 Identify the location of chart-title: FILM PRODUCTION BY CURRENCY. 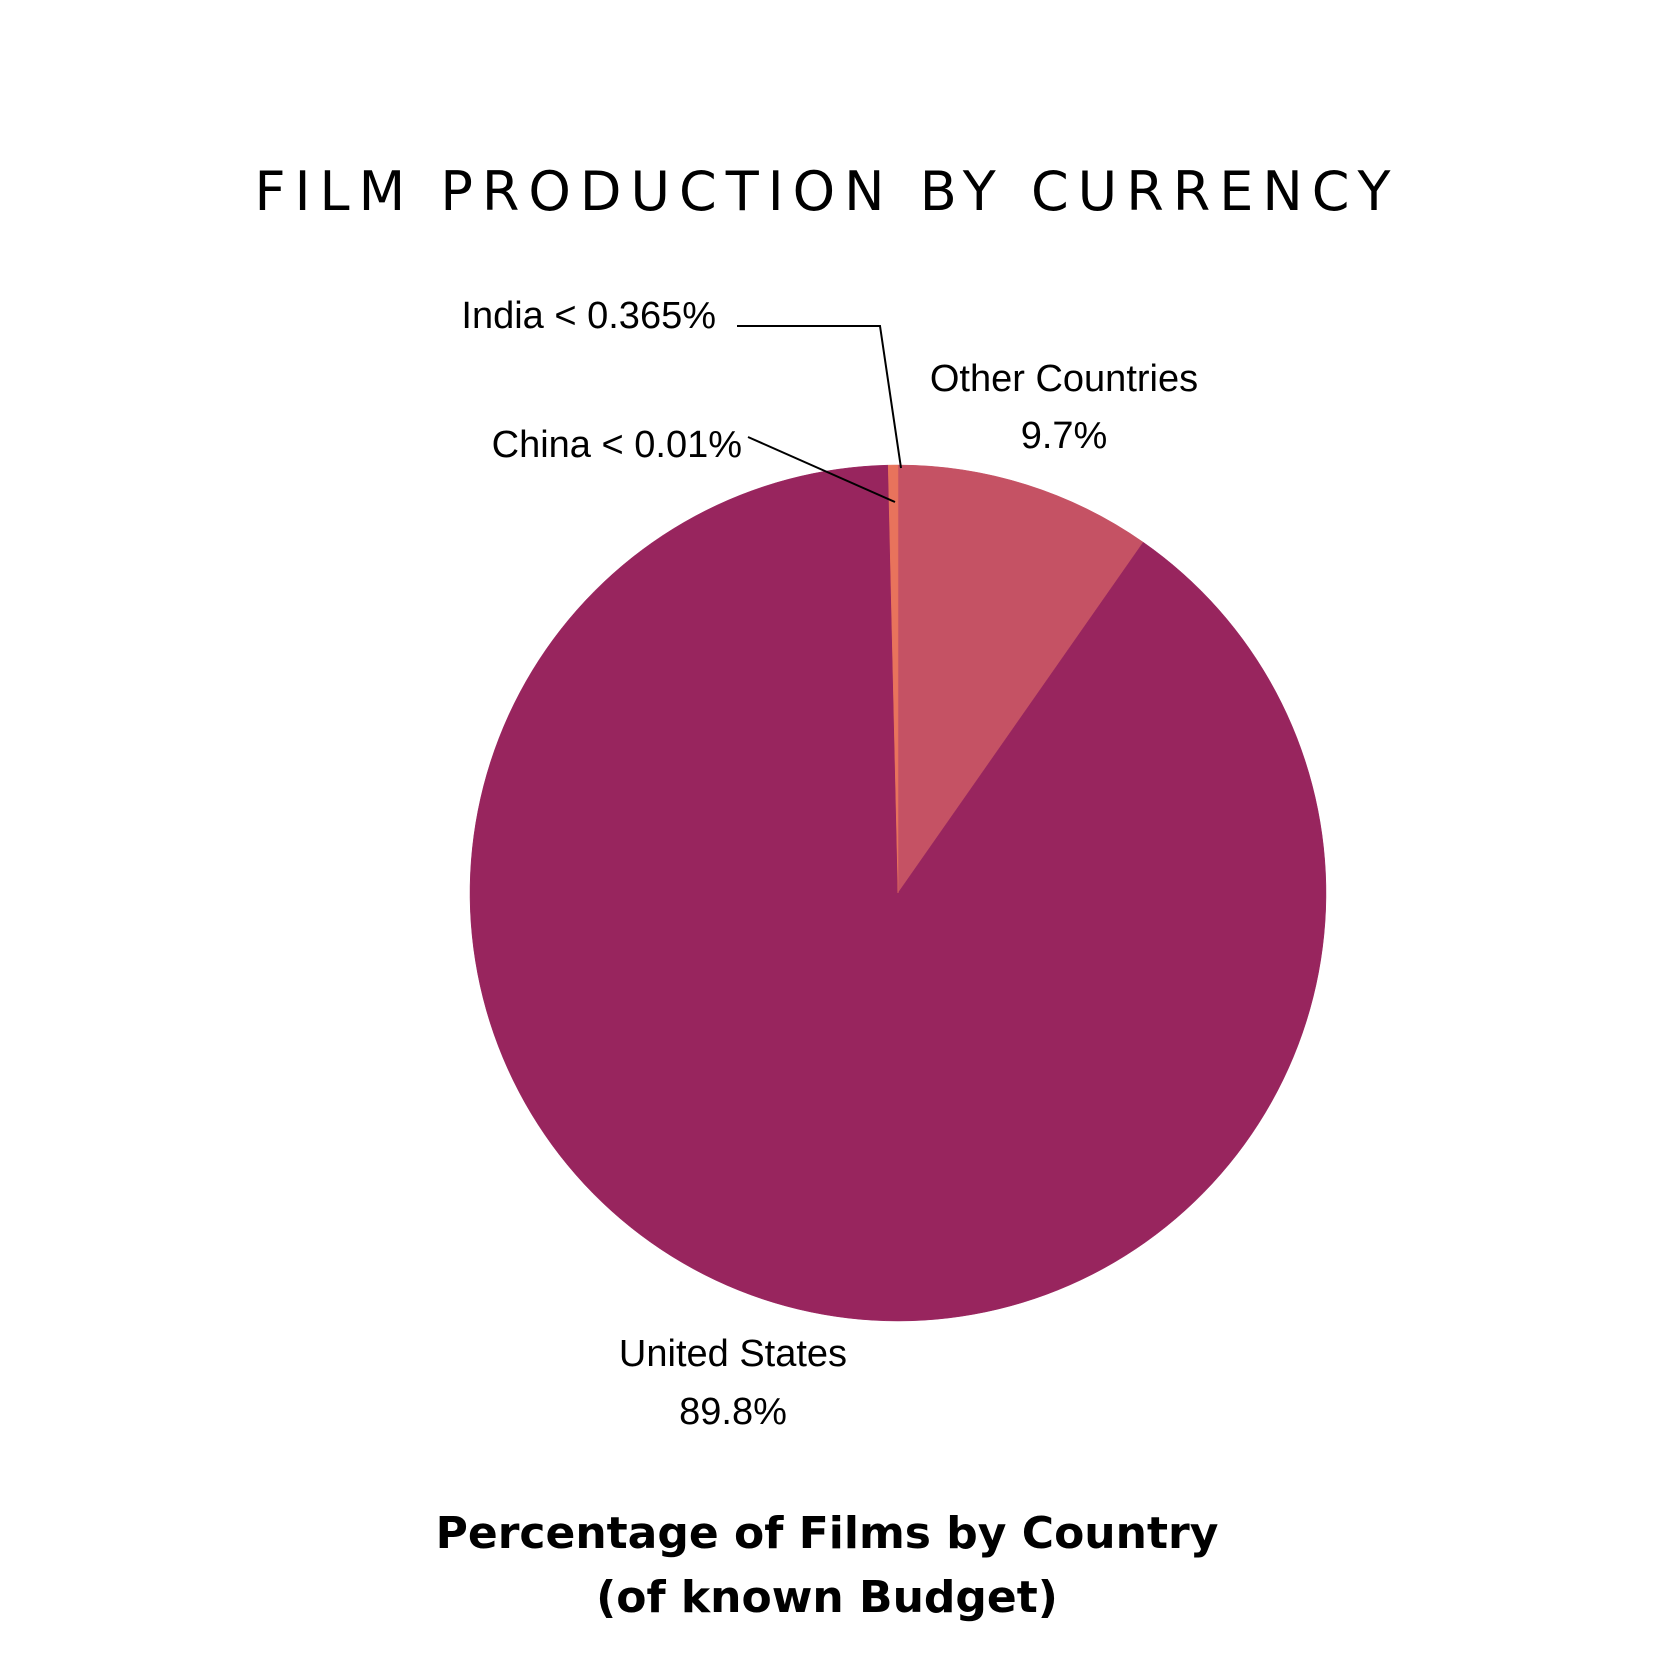
(827, 191).